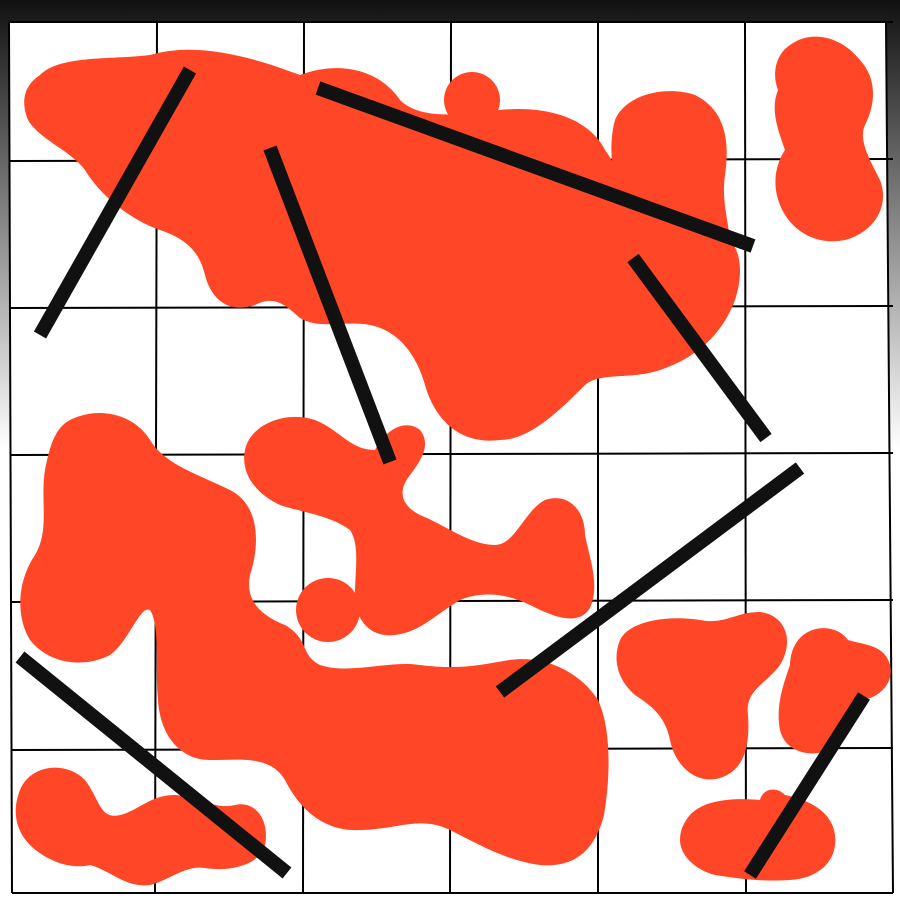  I want to click on splat-nub, so click(472, 100).